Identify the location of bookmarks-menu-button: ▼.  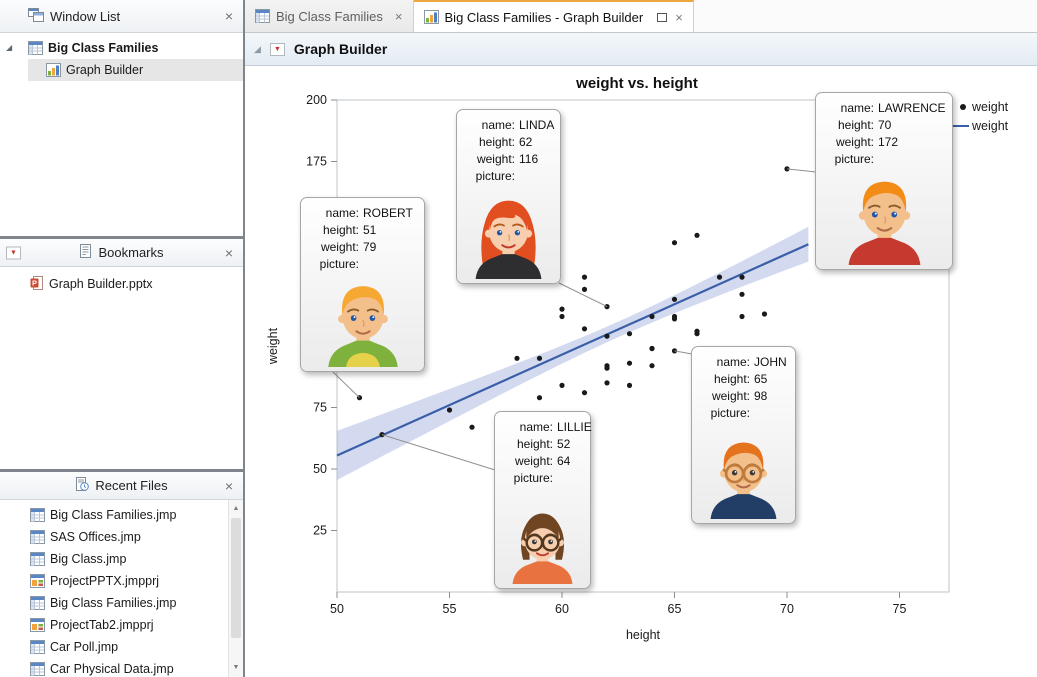
(13, 252).